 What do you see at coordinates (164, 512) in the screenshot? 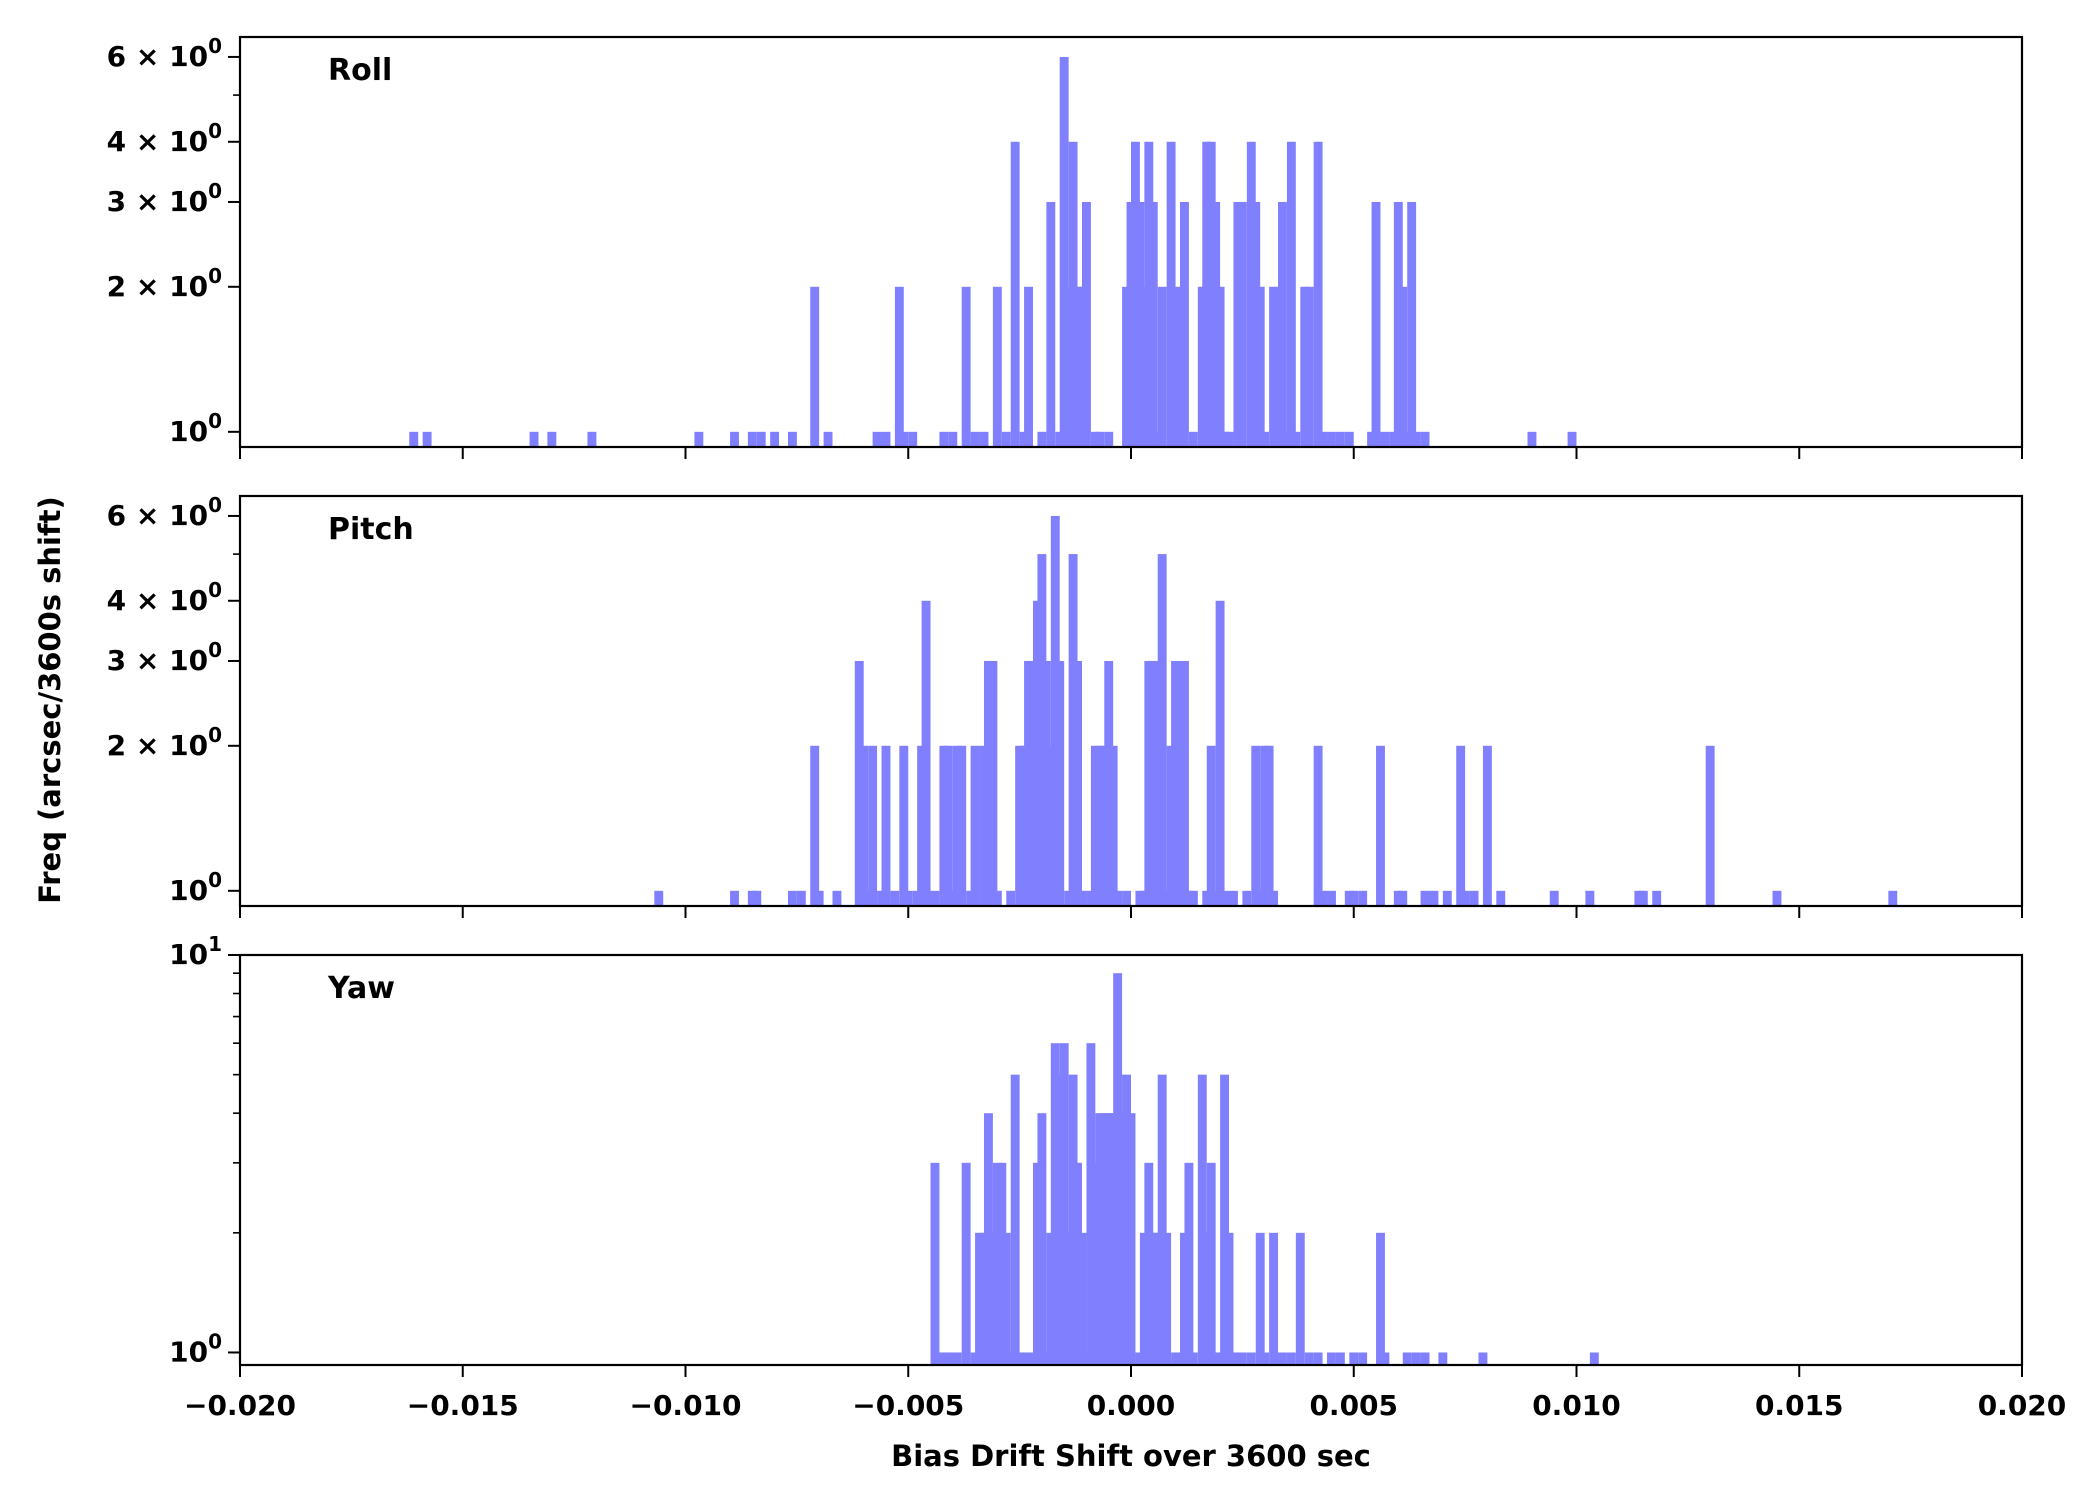
I see `y-tick-label: 6 × 100` at bounding box center [164, 512].